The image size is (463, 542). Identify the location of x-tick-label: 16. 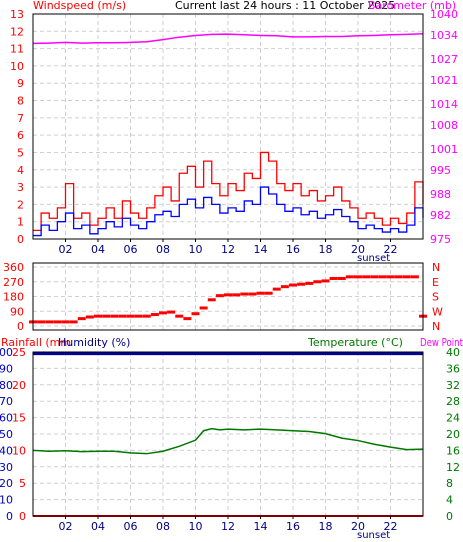
(293, 249).